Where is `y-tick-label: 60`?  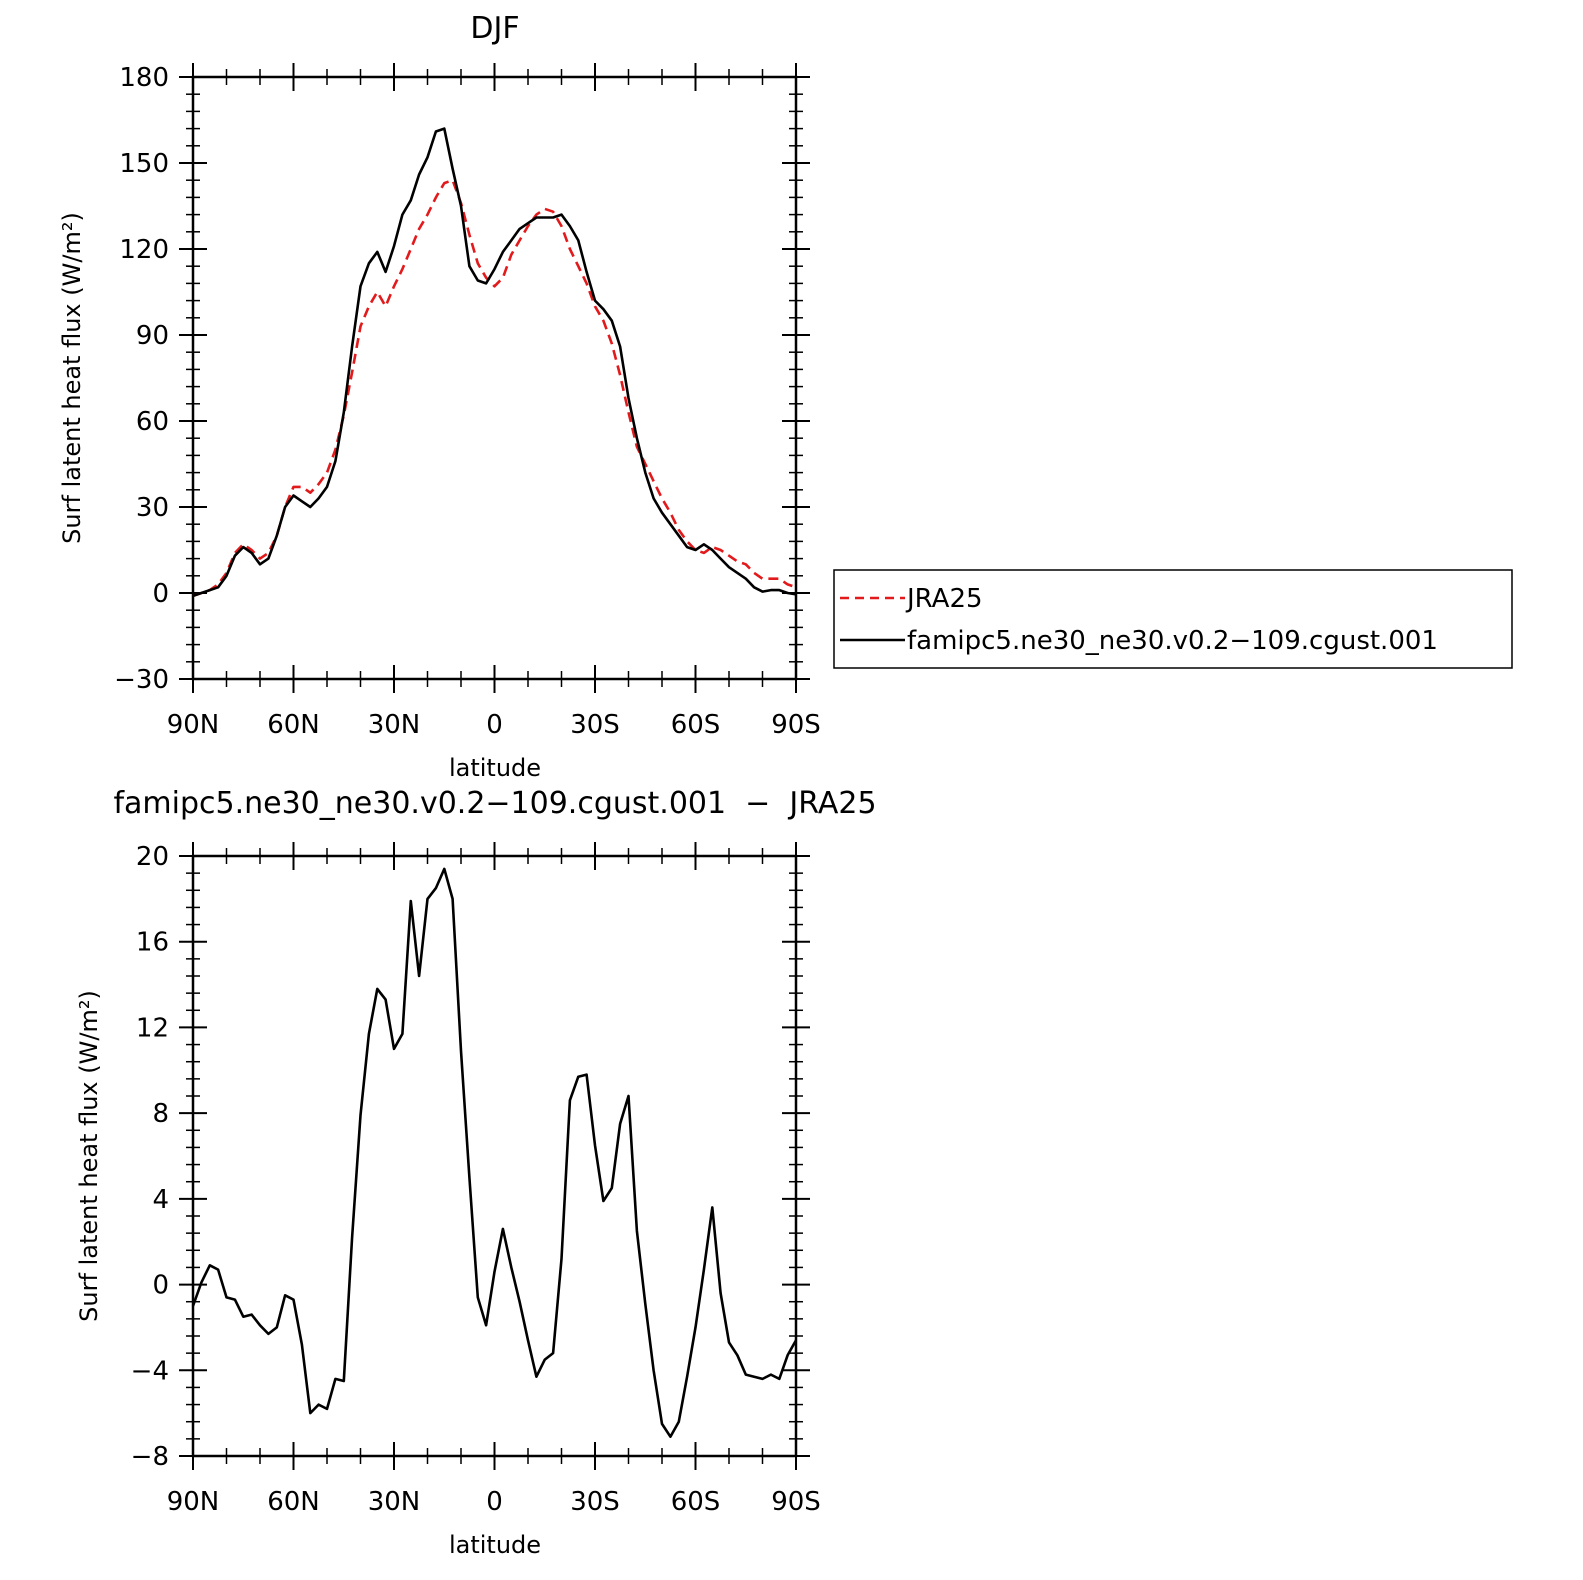 y-tick-label: 60 is located at coordinates (152, 422).